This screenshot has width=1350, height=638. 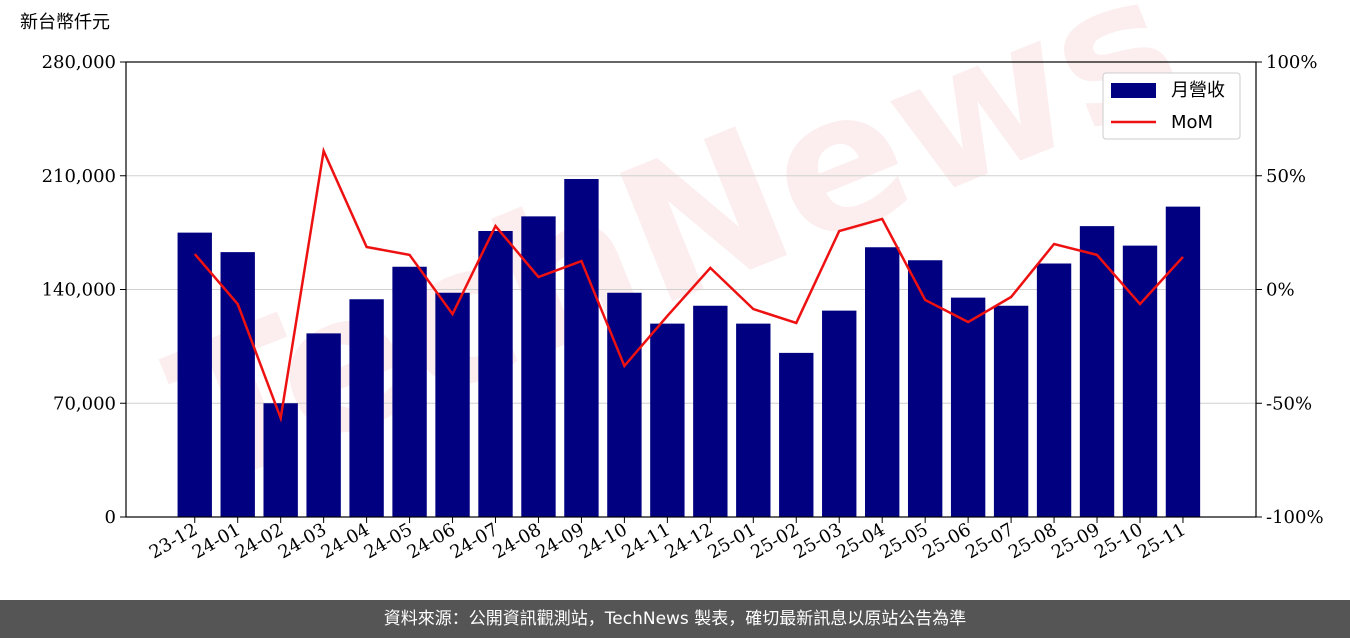 I want to click on x-tick-label: 23-12, so click(x=173, y=541).